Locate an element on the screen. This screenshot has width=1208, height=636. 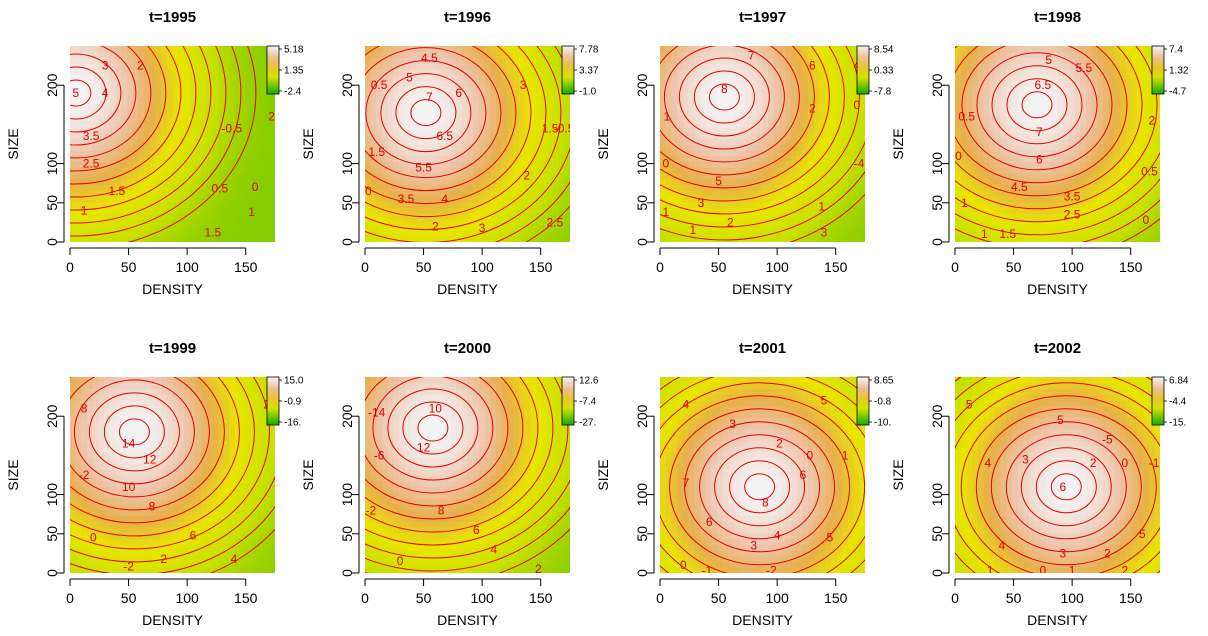
x-tick-label: 0 is located at coordinates (365, 267).